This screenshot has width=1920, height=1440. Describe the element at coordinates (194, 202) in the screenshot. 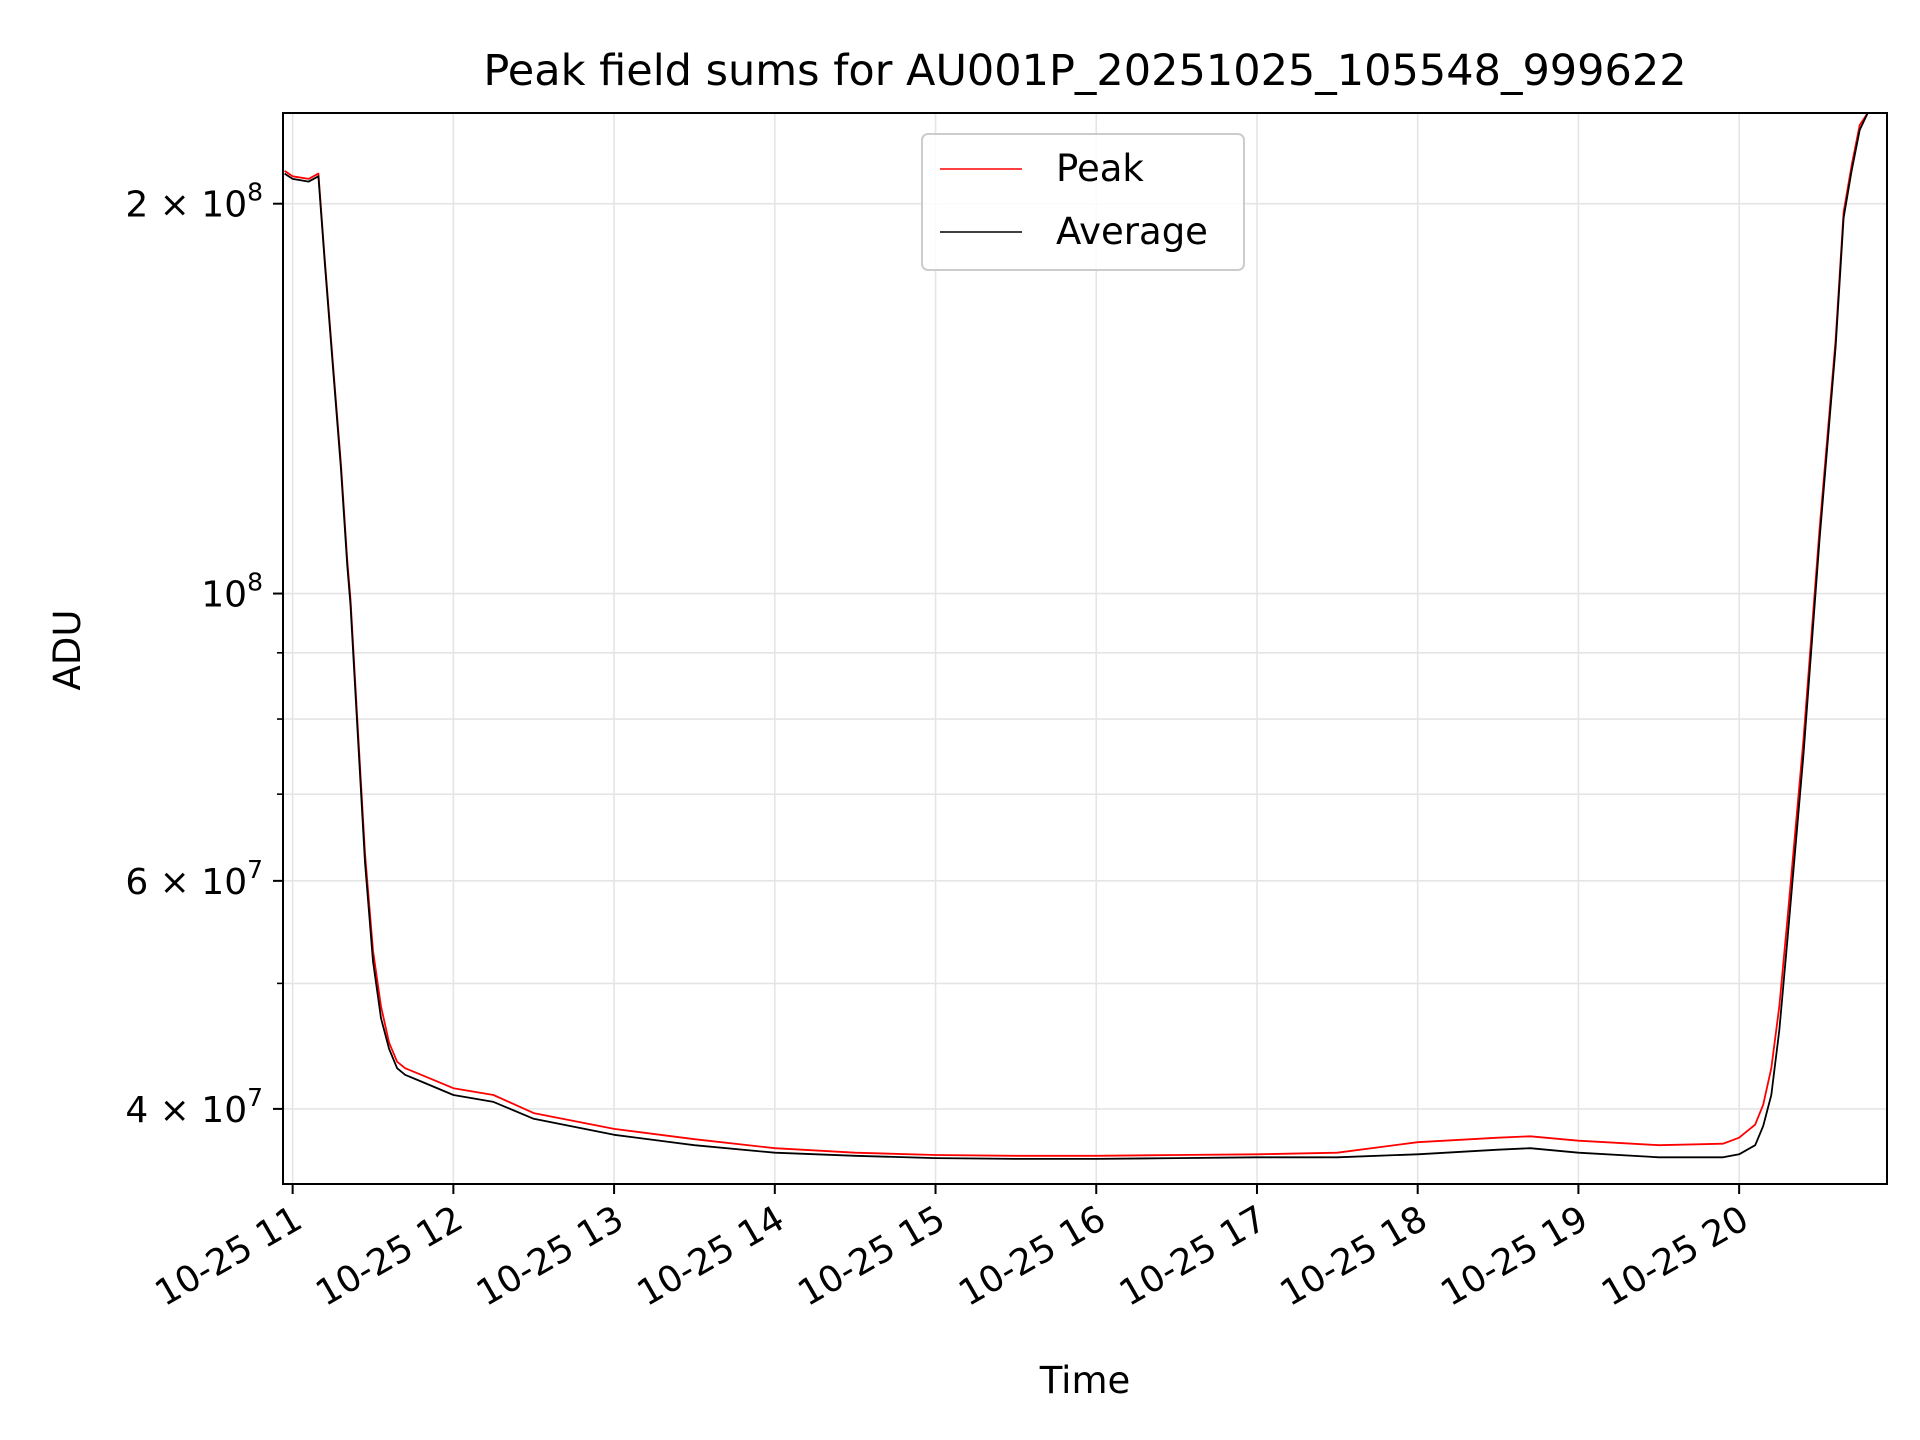

I see `y-tick-label: 2 × 108` at that location.